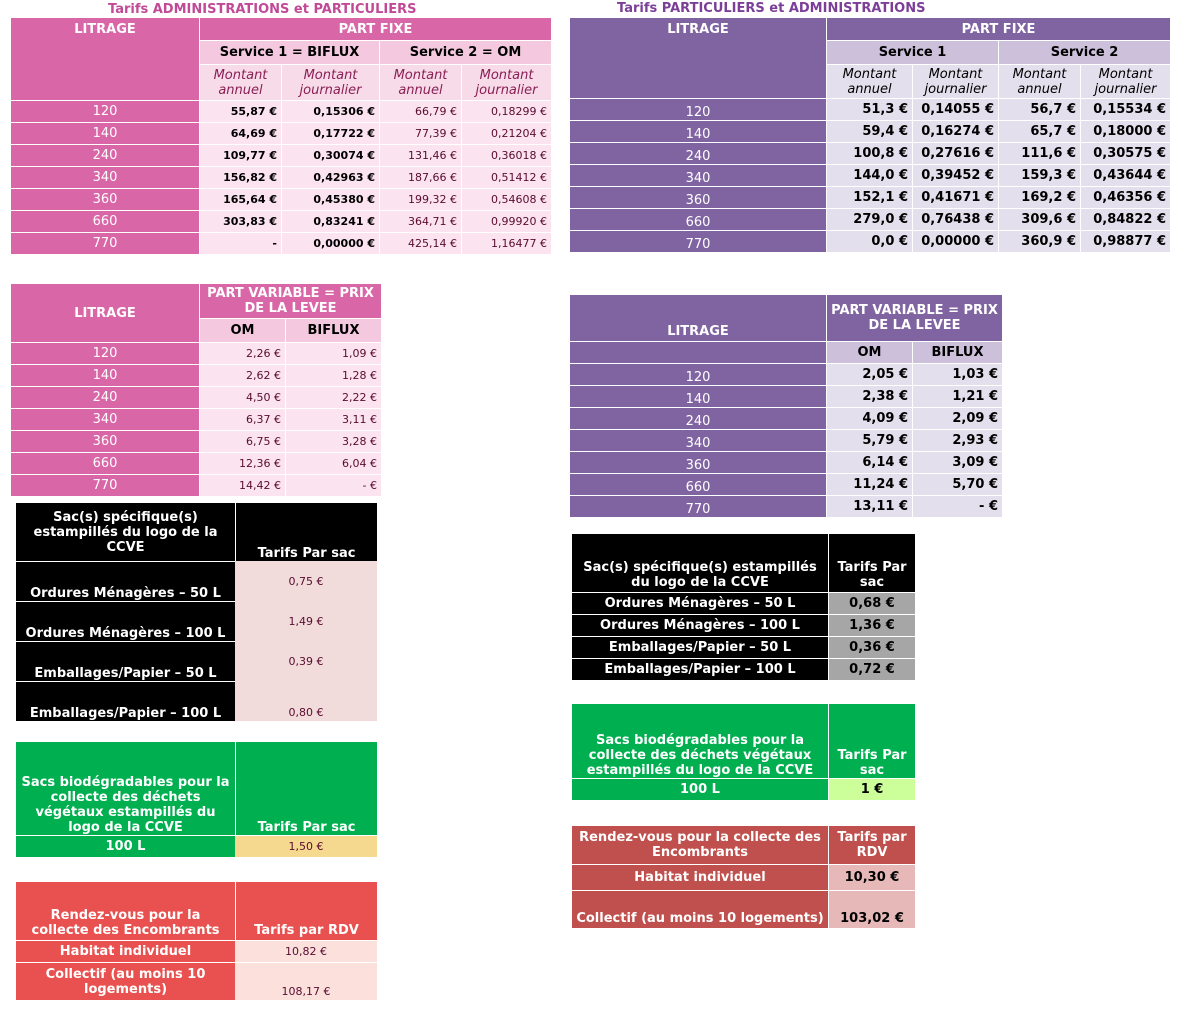 This screenshot has height=1024, width=1200. I want to click on value-cell: 364,71 €, so click(420, 221).